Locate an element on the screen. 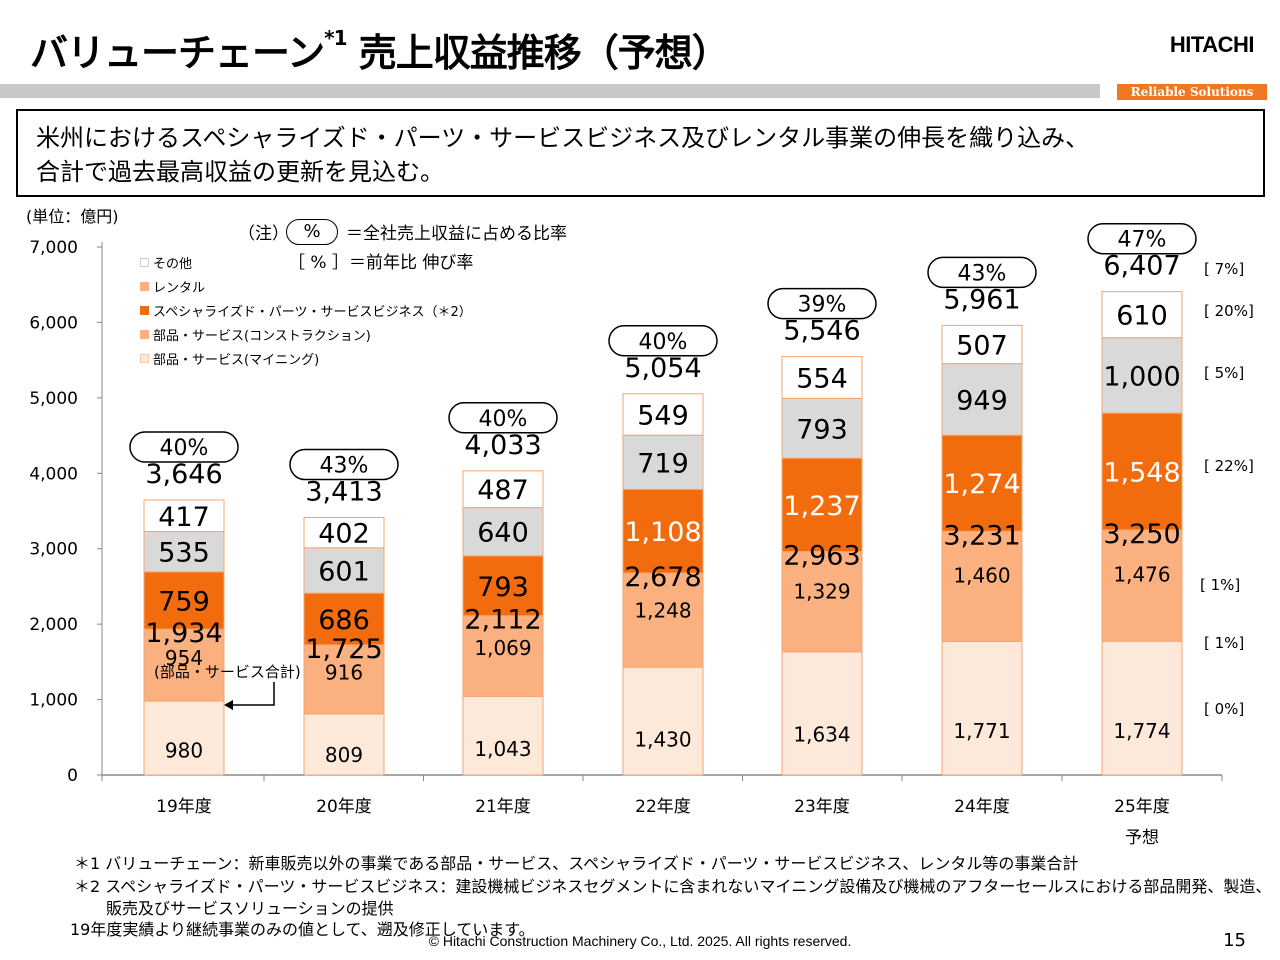 The width and height of the screenshot is (1280, 960). title-footnote-mark: *1 is located at coordinates (335, 38).